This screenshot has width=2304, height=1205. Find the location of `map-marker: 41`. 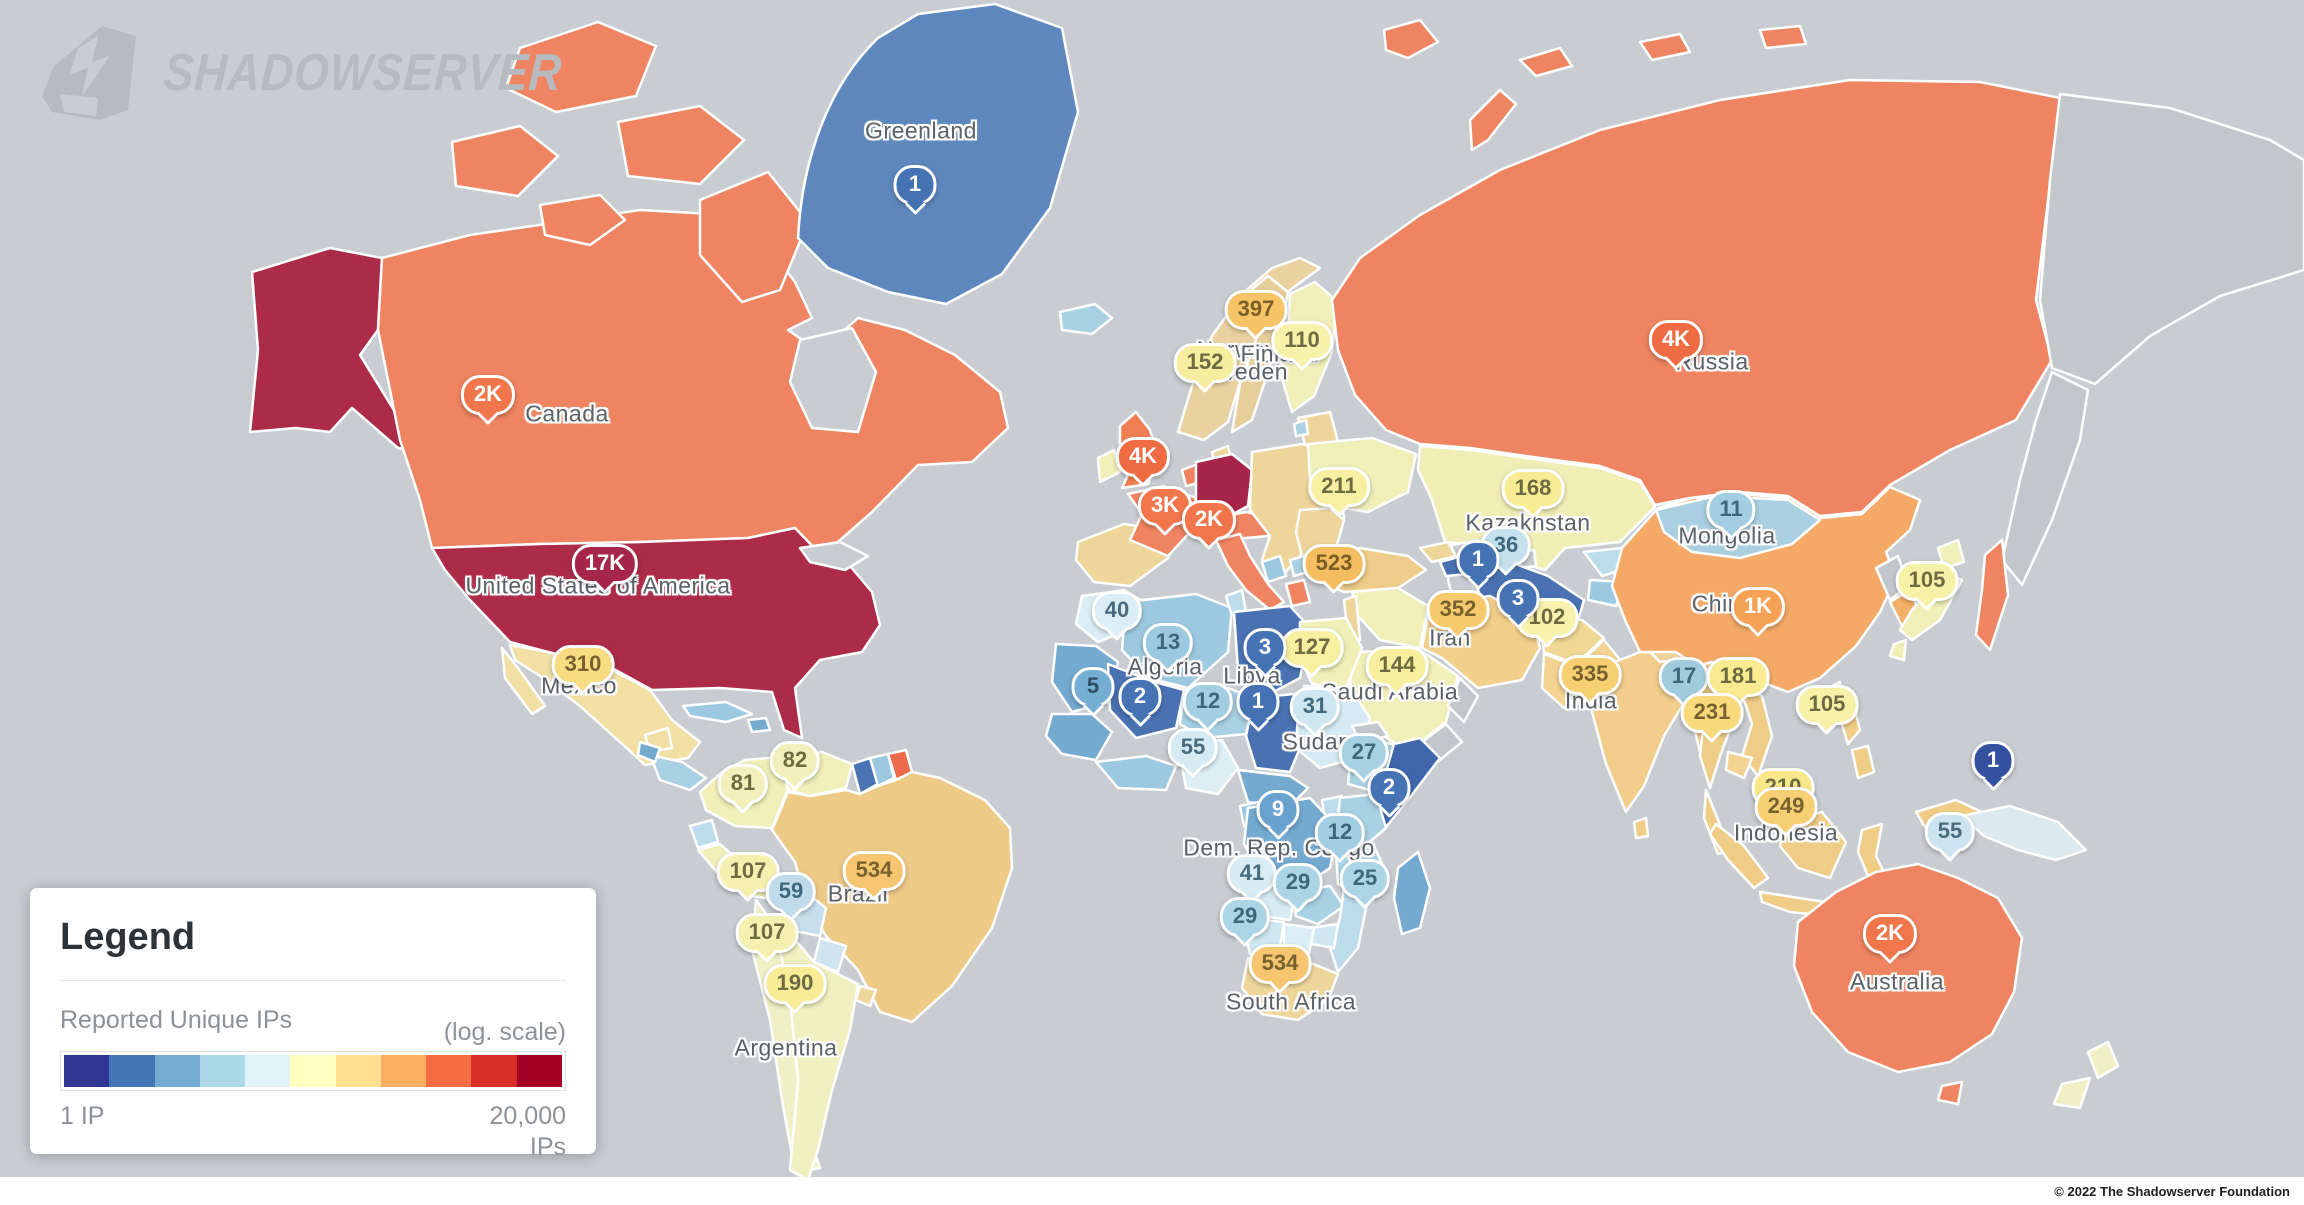

map-marker: 41 is located at coordinates (1252, 874).